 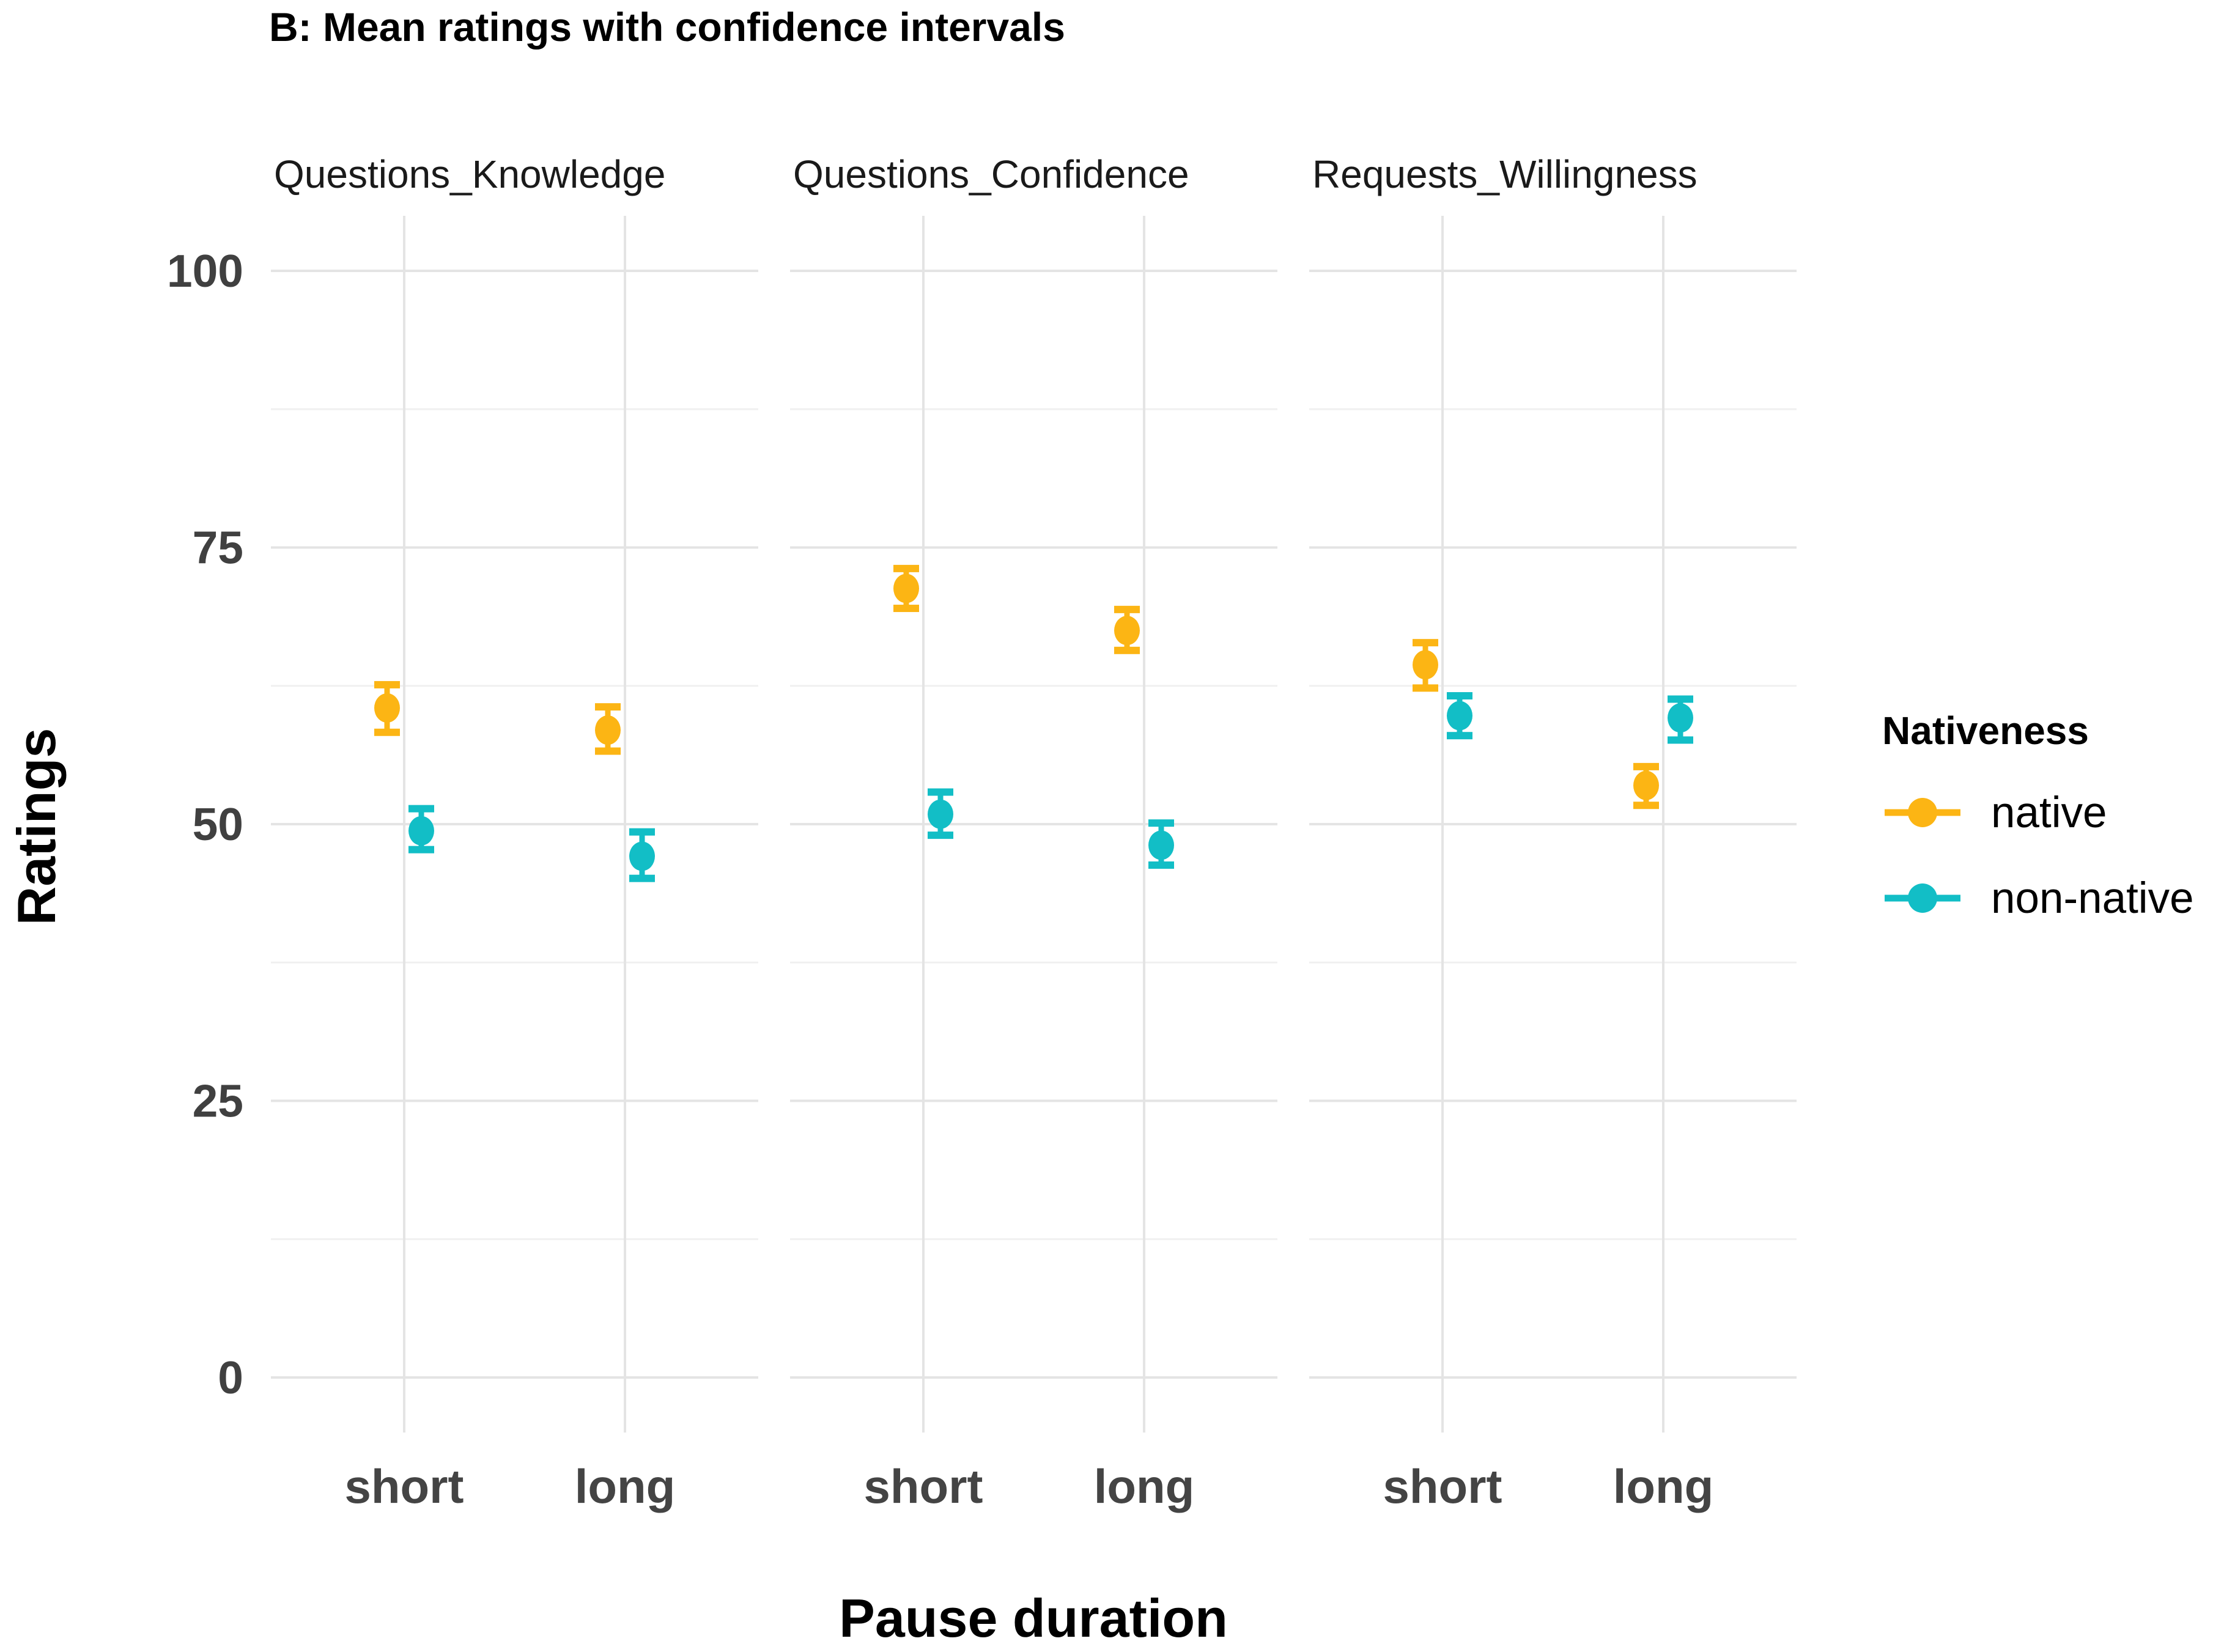 I want to click on legend-item-native: native, so click(x=2038, y=812).